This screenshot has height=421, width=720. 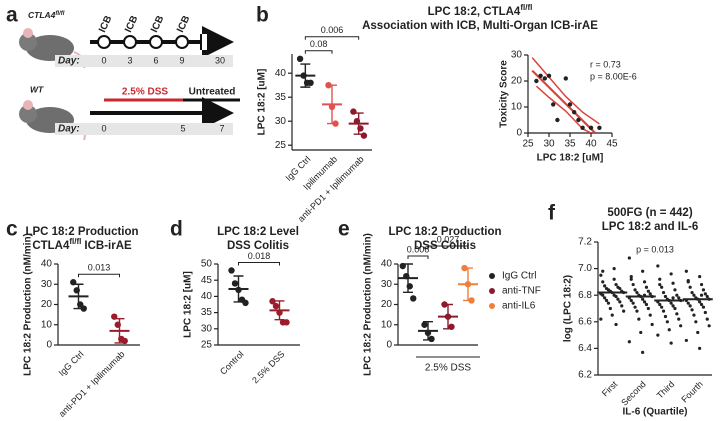 What do you see at coordinates (568, 308) in the screenshot?
I see `y-axis-label: log (LPC 18:2)` at bounding box center [568, 308].